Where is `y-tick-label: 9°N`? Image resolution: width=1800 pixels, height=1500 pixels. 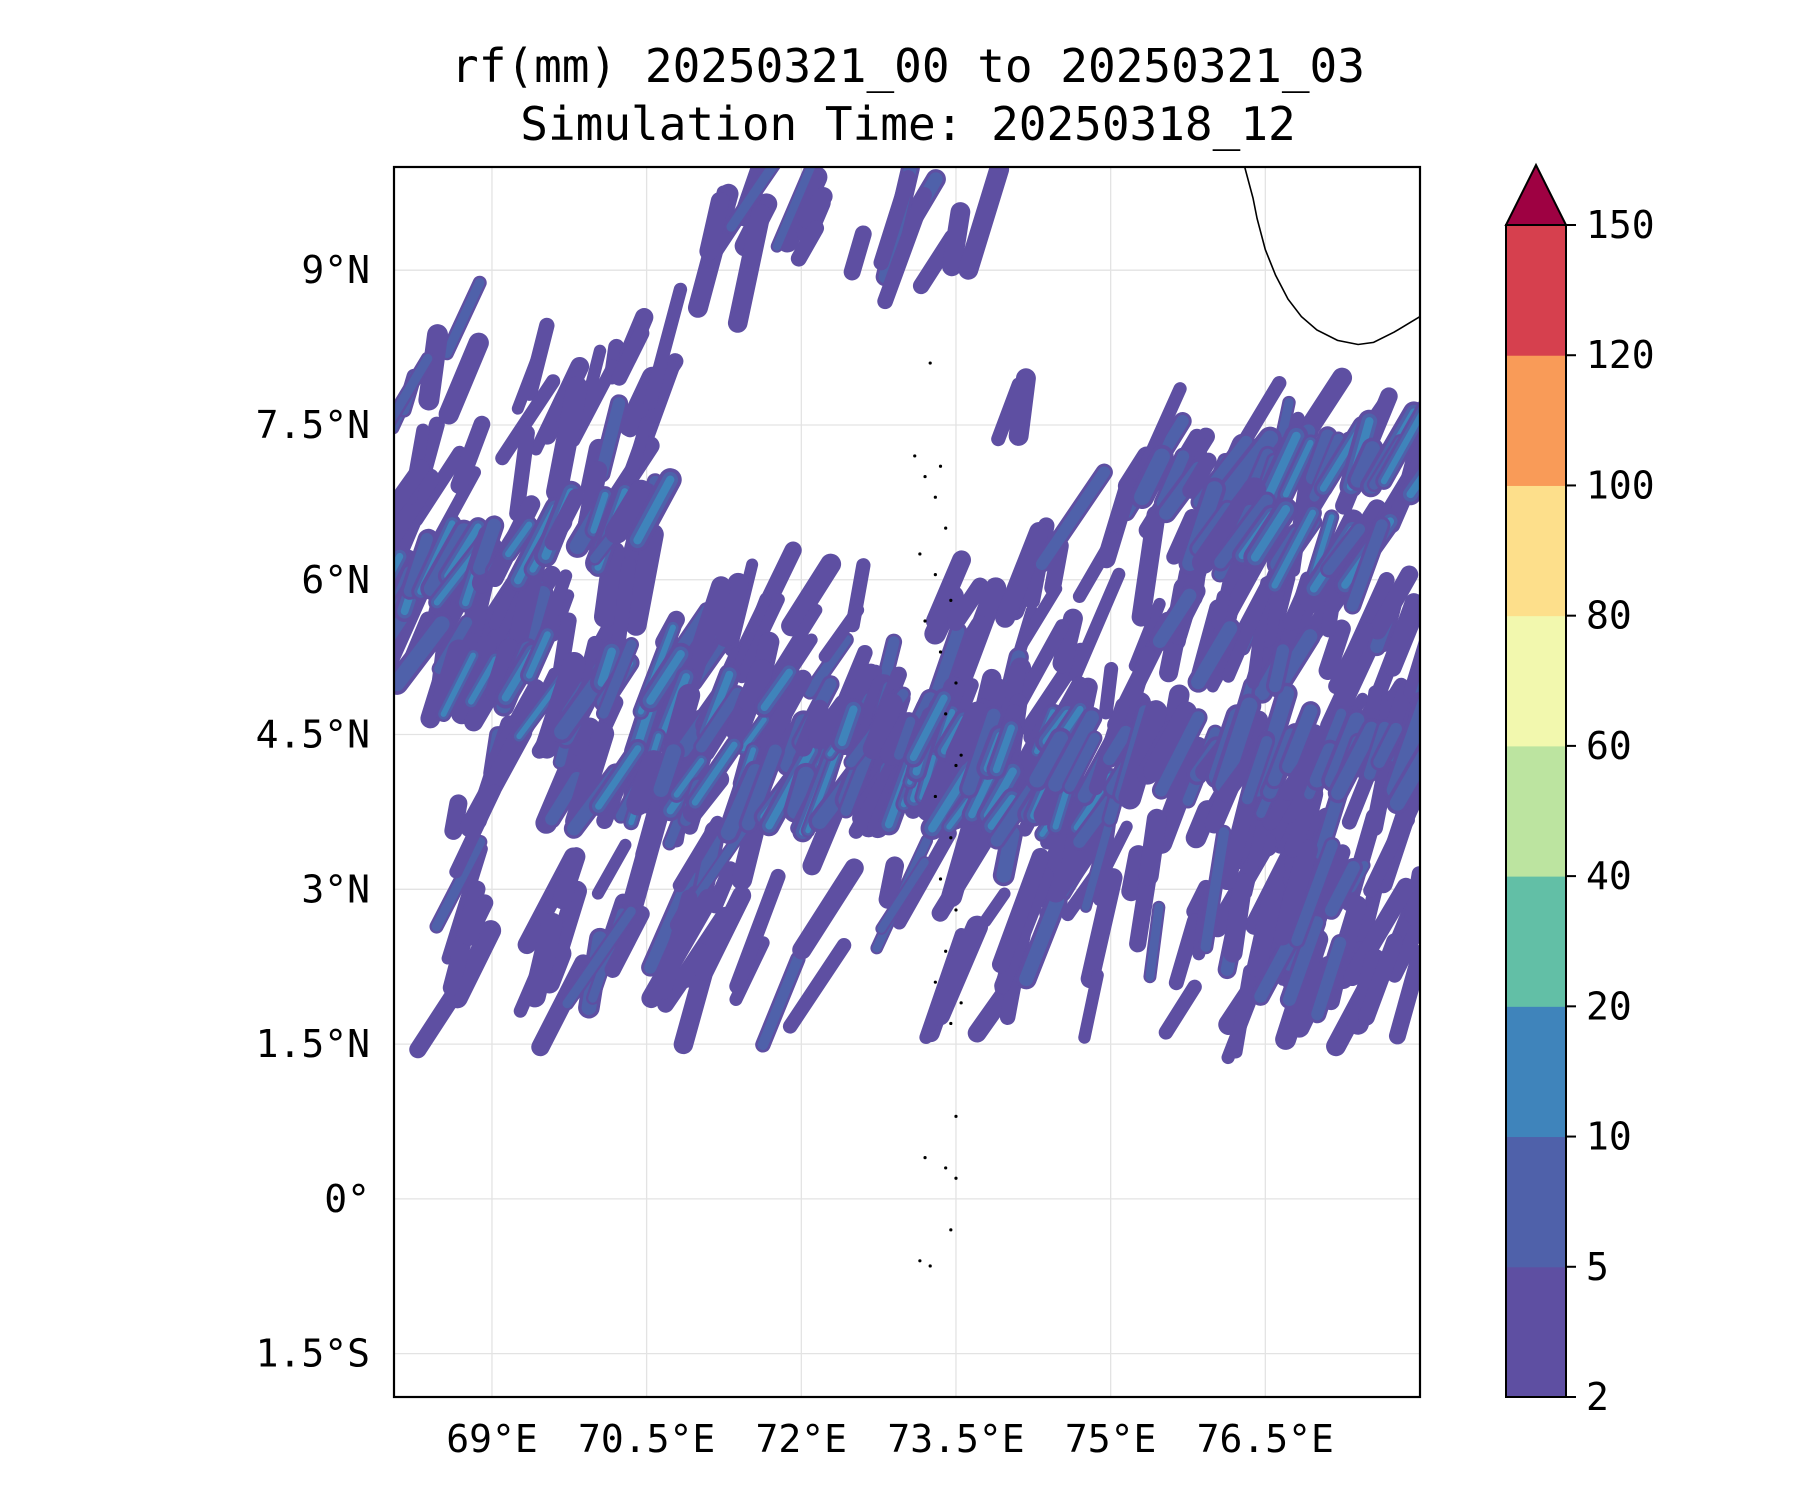
y-tick-label: 9°N is located at coordinates (335, 270).